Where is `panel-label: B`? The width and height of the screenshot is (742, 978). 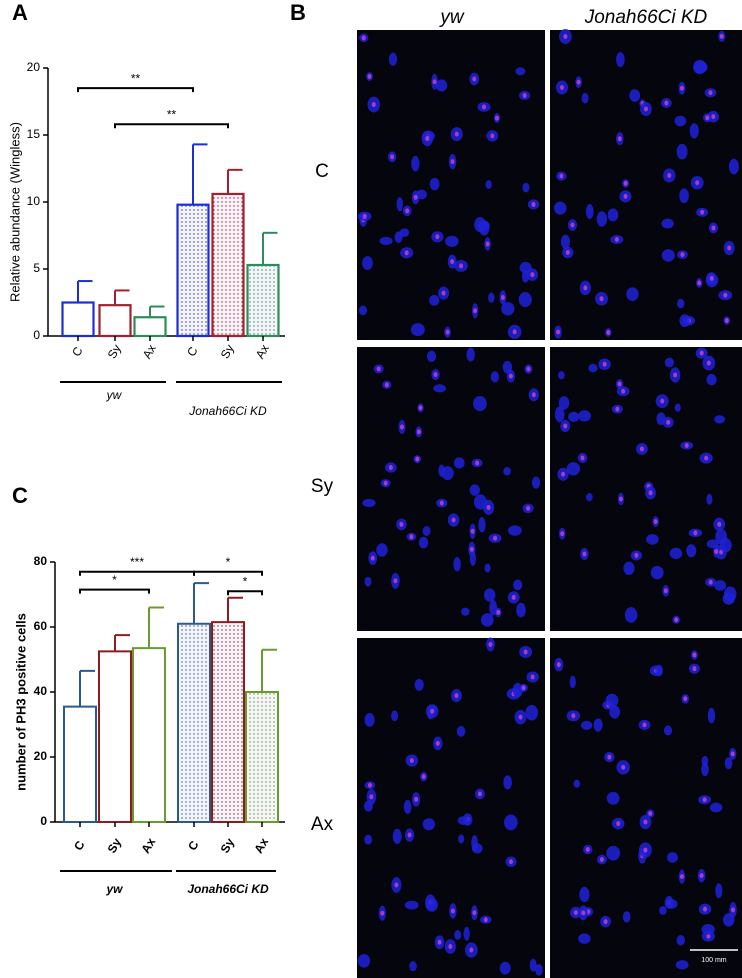 panel-label: B is located at coordinates (298, 12).